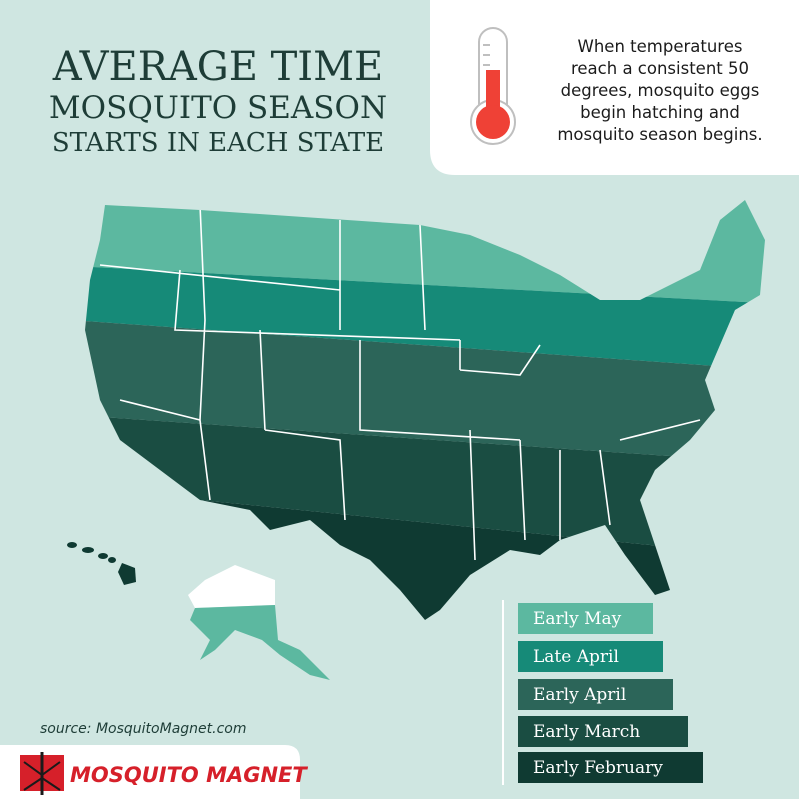  I want to click on info-text: degrees, mosquito eggs, so click(660, 90).